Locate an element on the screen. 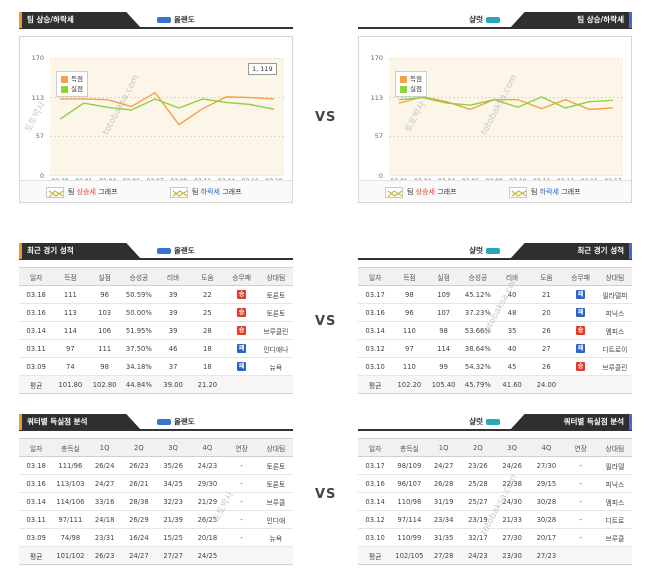 The image size is (650, 588). table-cell: 패 is located at coordinates (580, 294).